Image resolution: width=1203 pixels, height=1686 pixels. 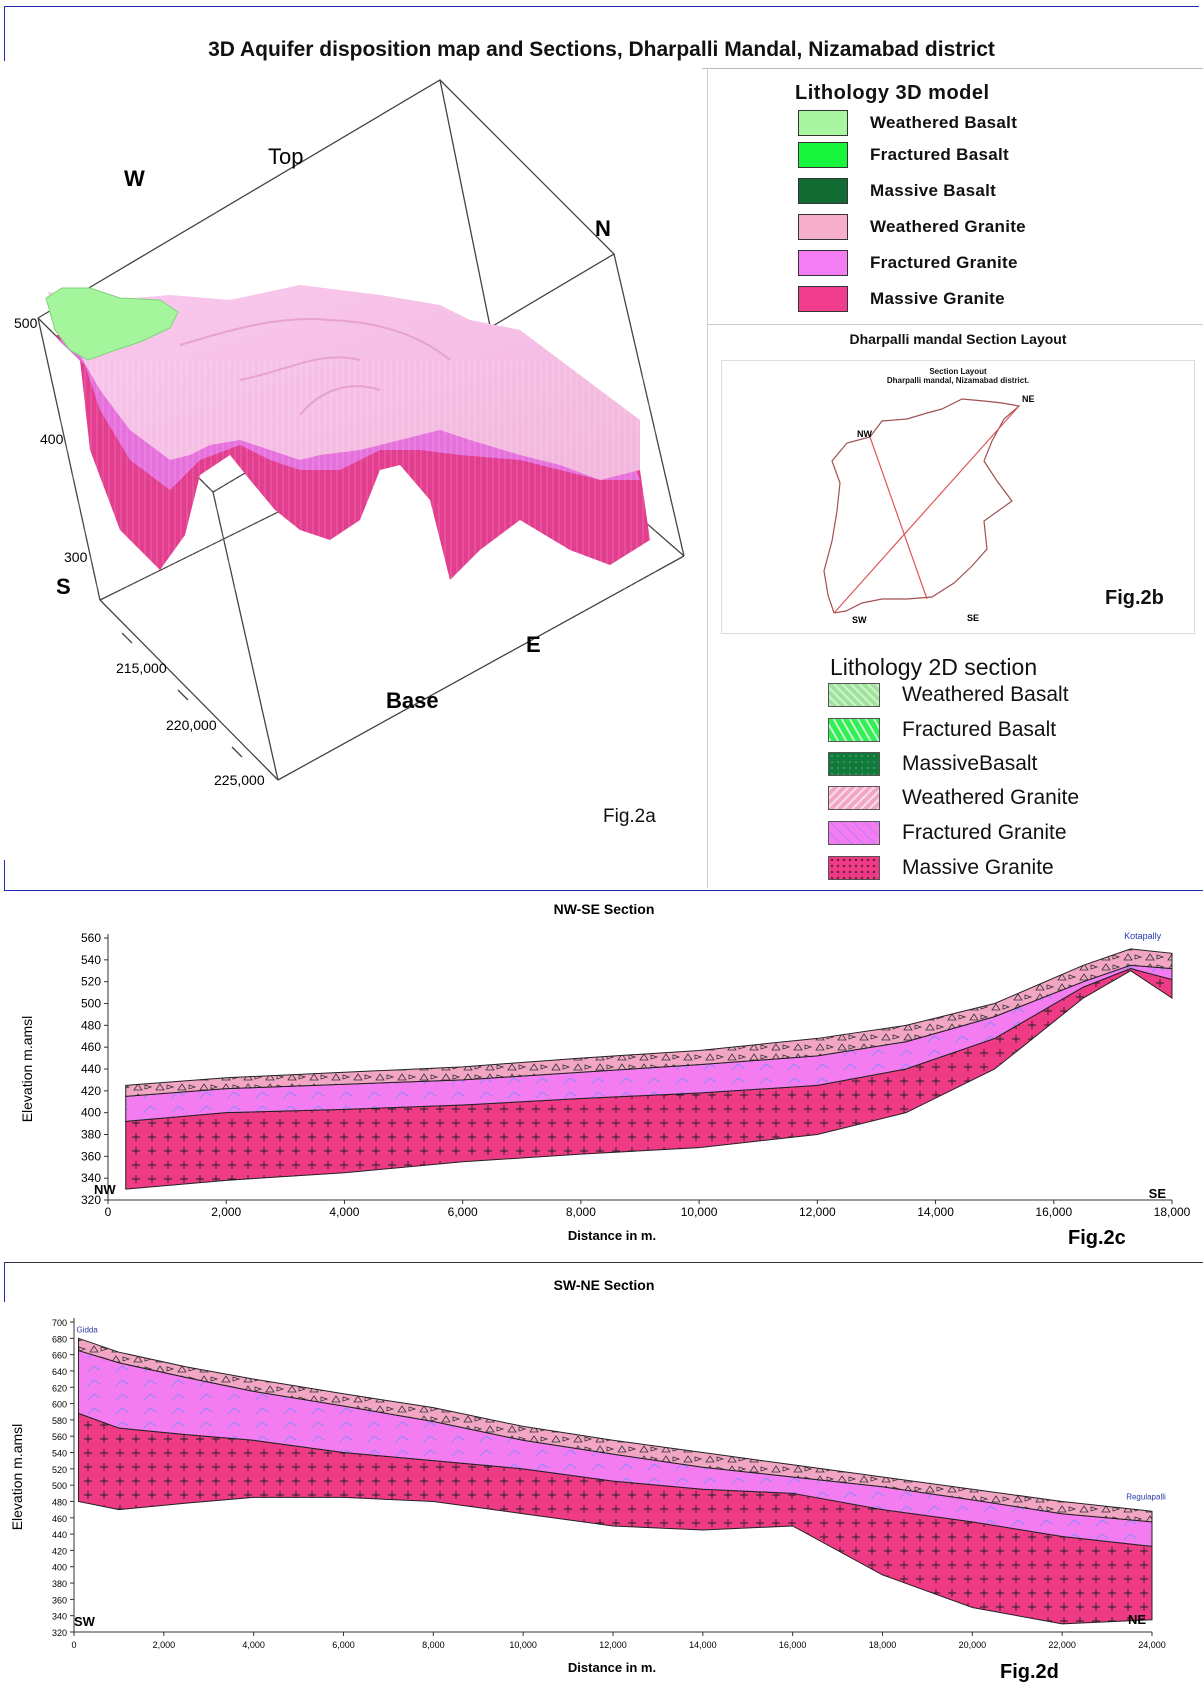 What do you see at coordinates (59, 1405) in the screenshot?
I see `y-tick-label: 600` at bounding box center [59, 1405].